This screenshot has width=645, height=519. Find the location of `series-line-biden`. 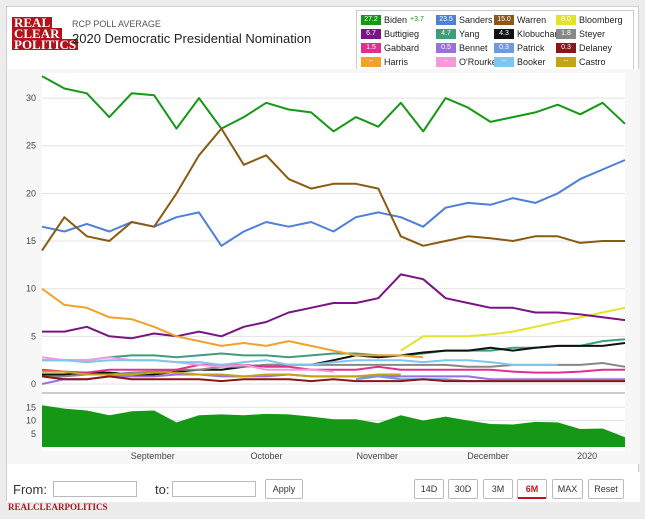

series-line-biden is located at coordinates (333, 104).